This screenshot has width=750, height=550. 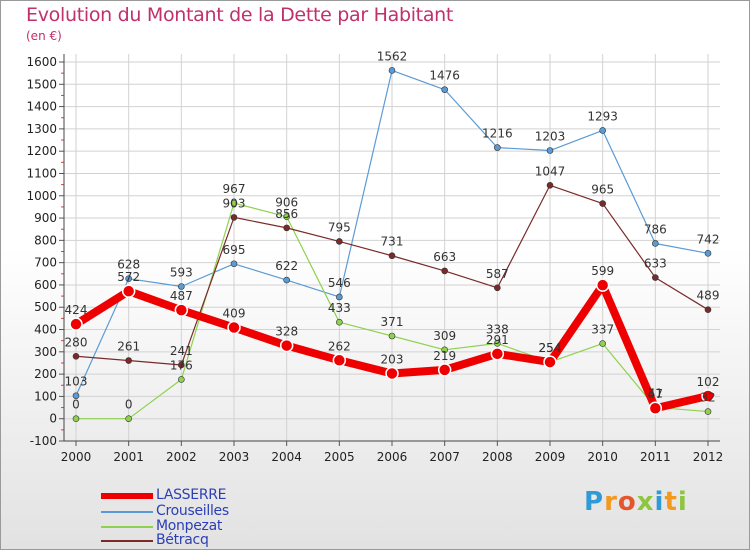 I want to click on proxiti-logo: Proxiti, so click(x=636, y=502).